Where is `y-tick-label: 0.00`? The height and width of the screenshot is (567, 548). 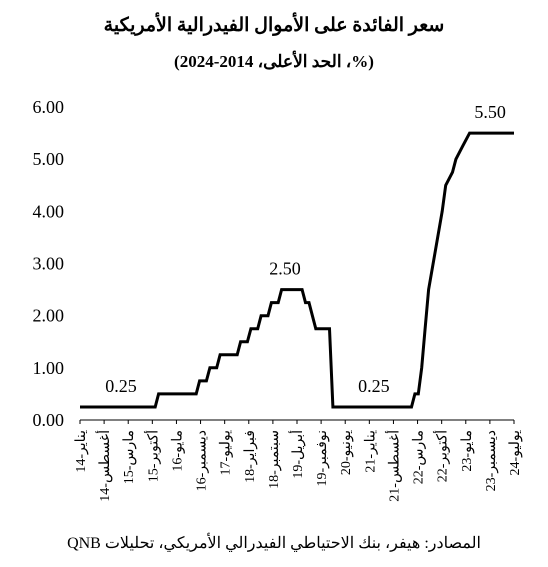
y-tick-label: 0.00 is located at coordinates (49, 420).